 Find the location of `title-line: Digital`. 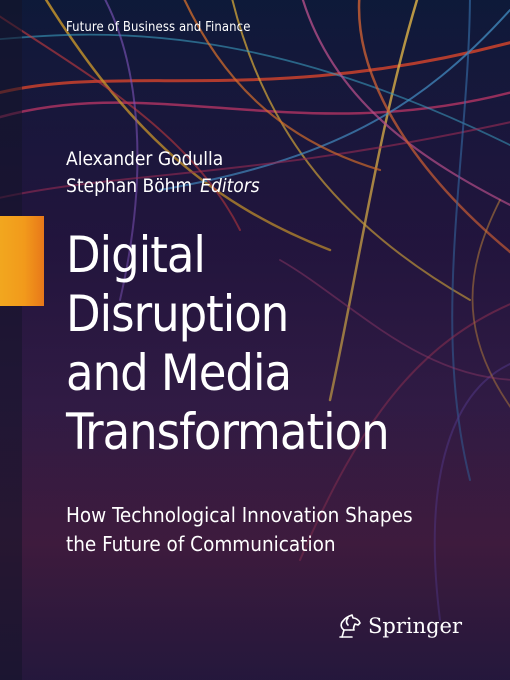

title-line: Digital is located at coordinates (136, 255).